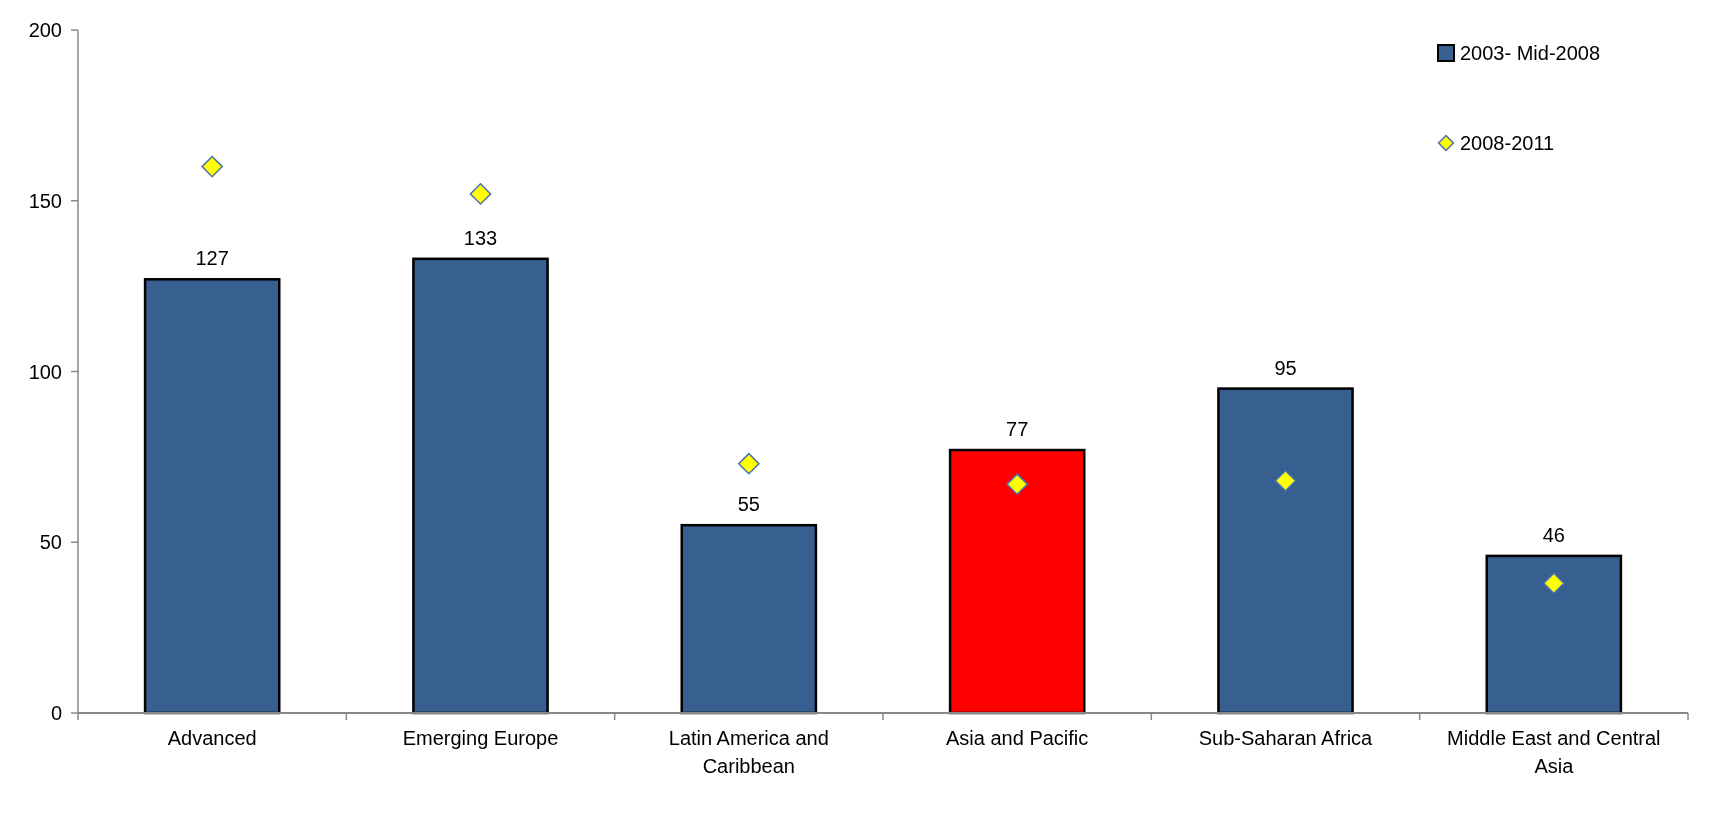 The height and width of the screenshot is (817, 1725). I want to click on data-label: 55, so click(748, 504).